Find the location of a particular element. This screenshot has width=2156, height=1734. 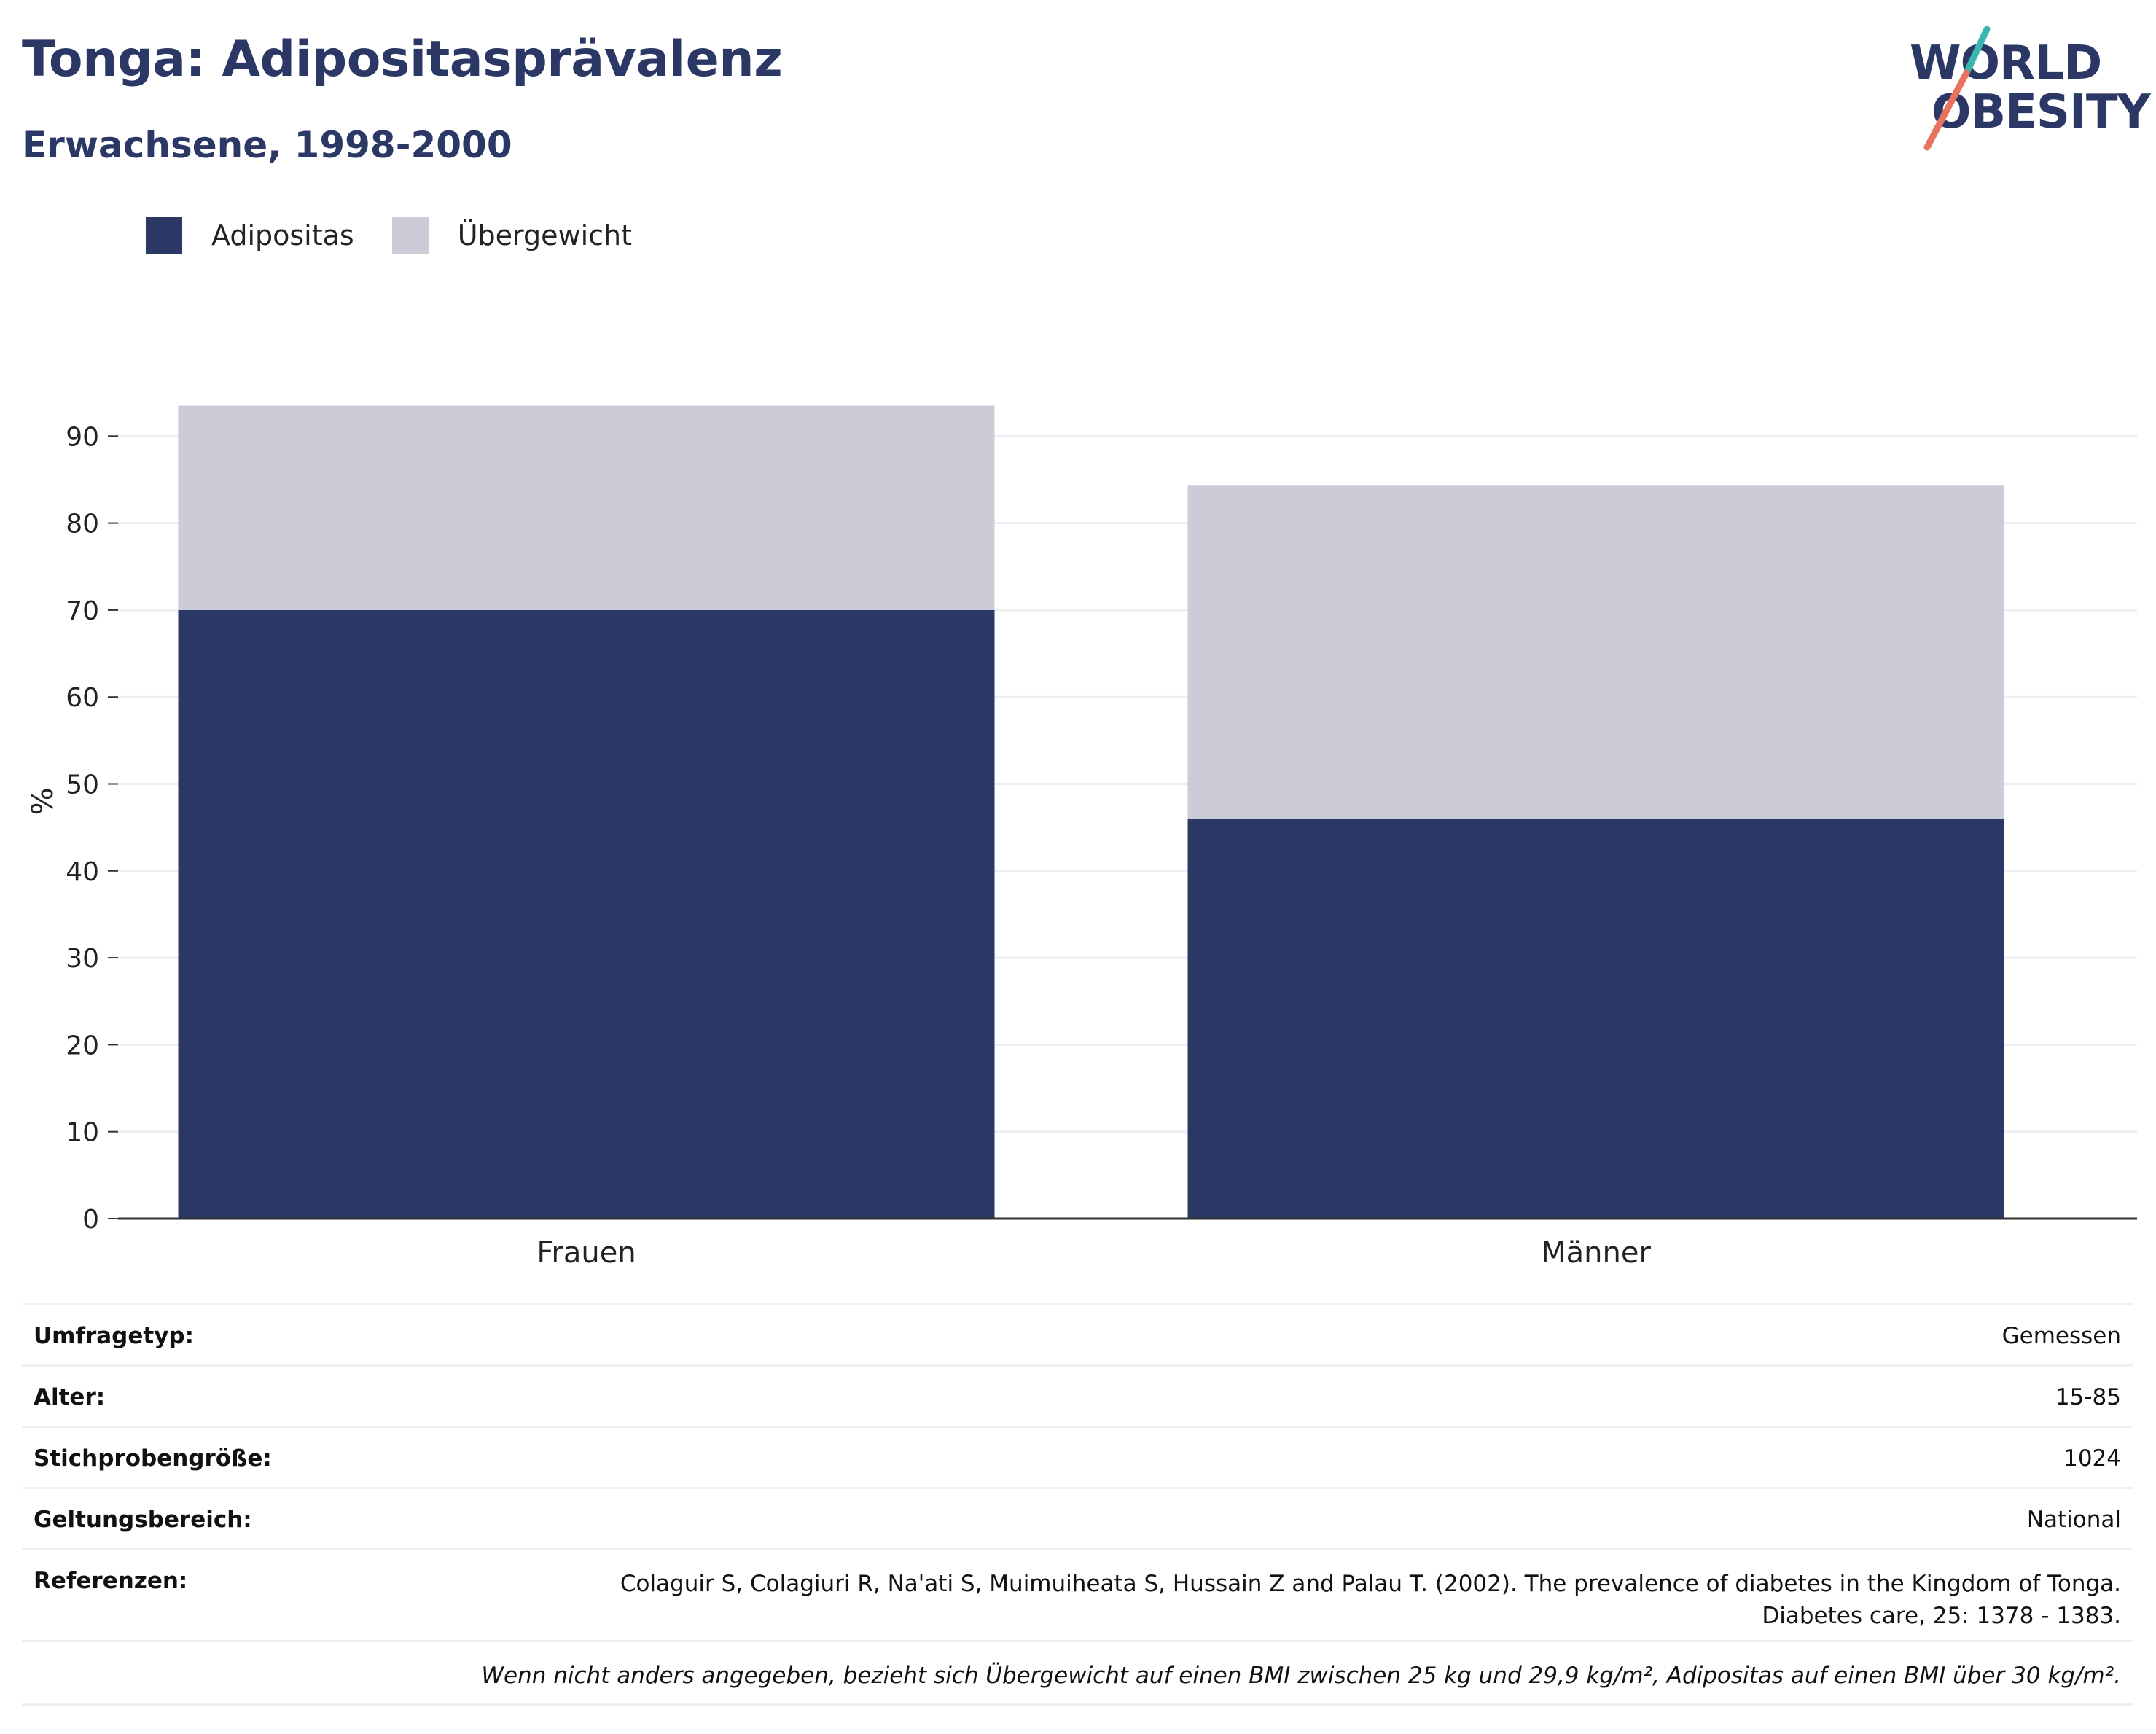

info-value: Gemessen is located at coordinates (2061, 1336).